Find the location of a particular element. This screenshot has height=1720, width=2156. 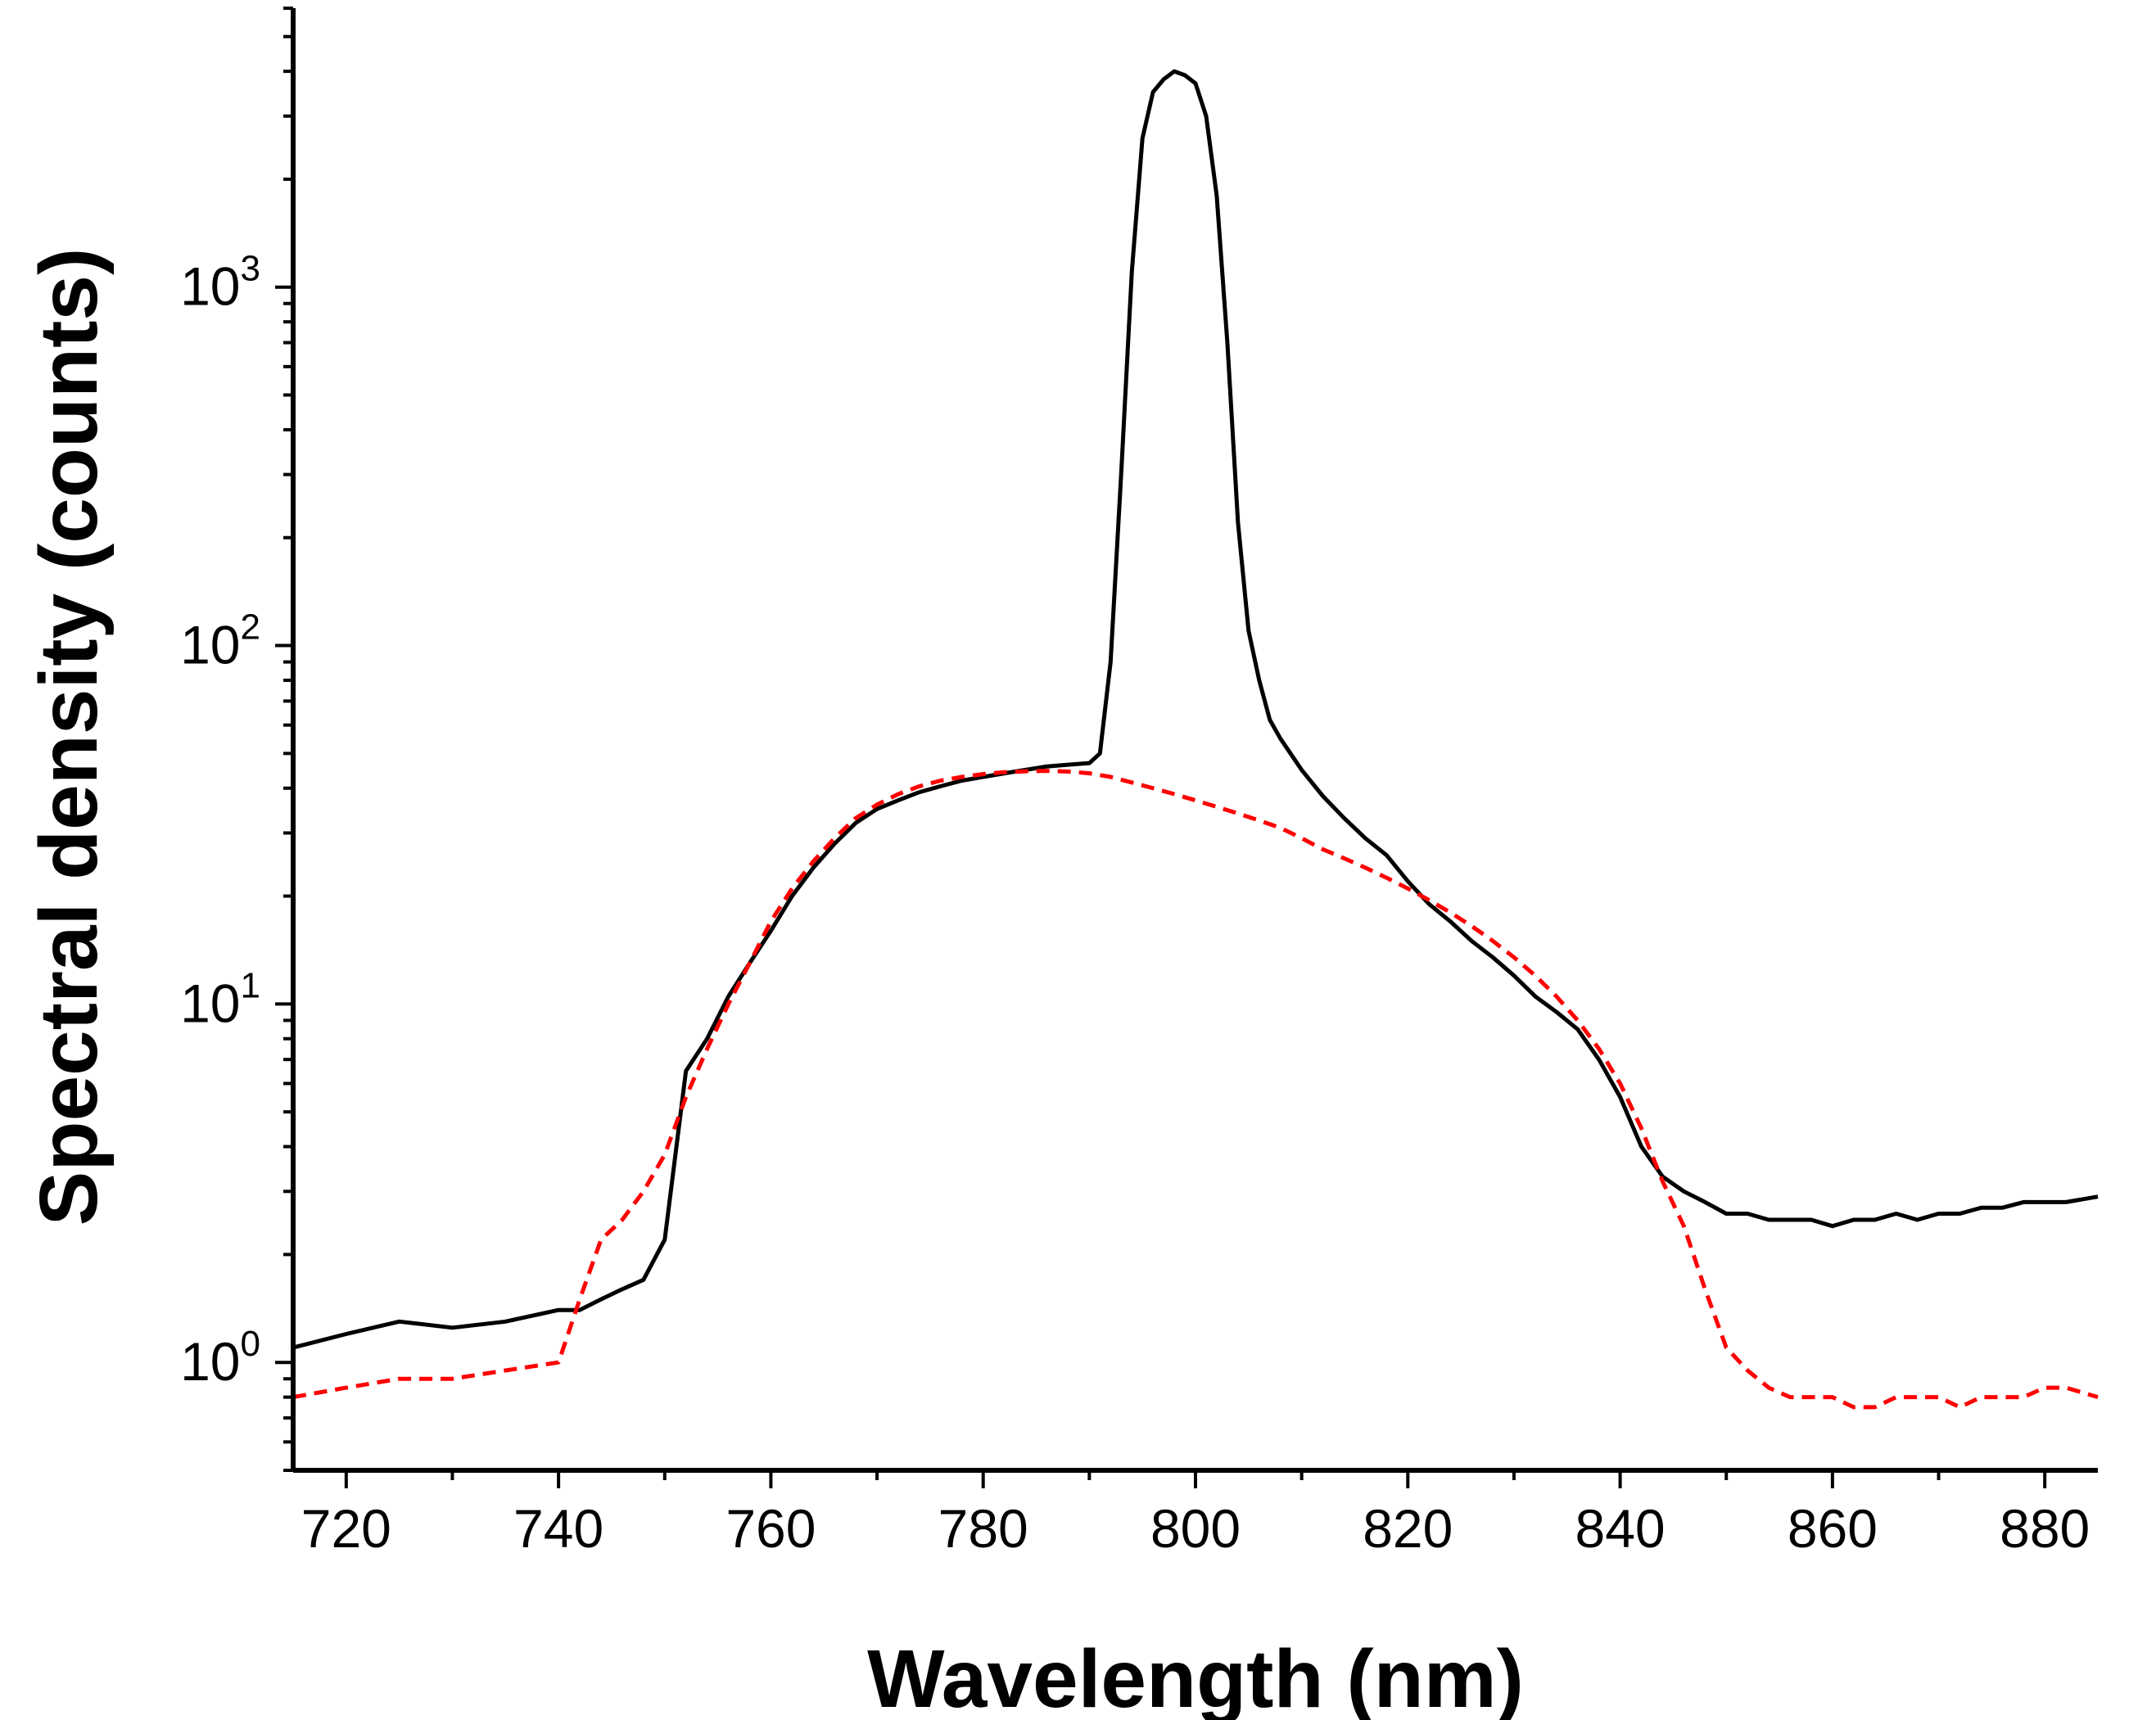

y-tick-label: 10⁰ is located at coordinates (220, 1358).